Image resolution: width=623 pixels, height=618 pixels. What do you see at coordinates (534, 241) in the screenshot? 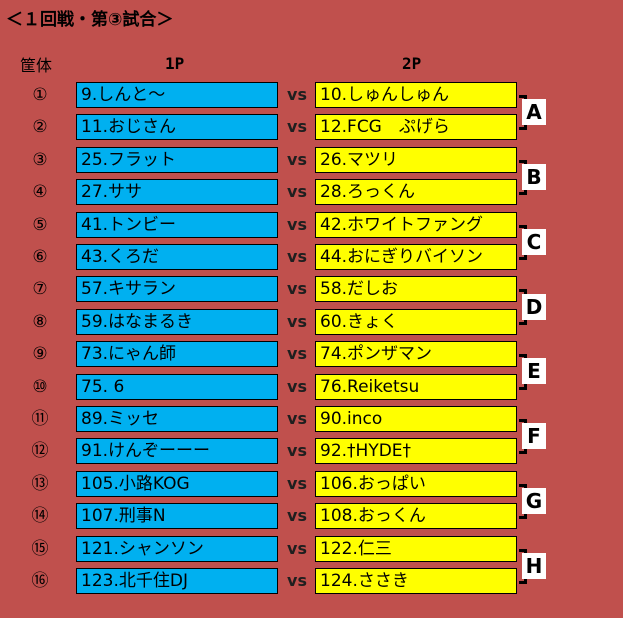
I see `group-label: C` at bounding box center [534, 241].